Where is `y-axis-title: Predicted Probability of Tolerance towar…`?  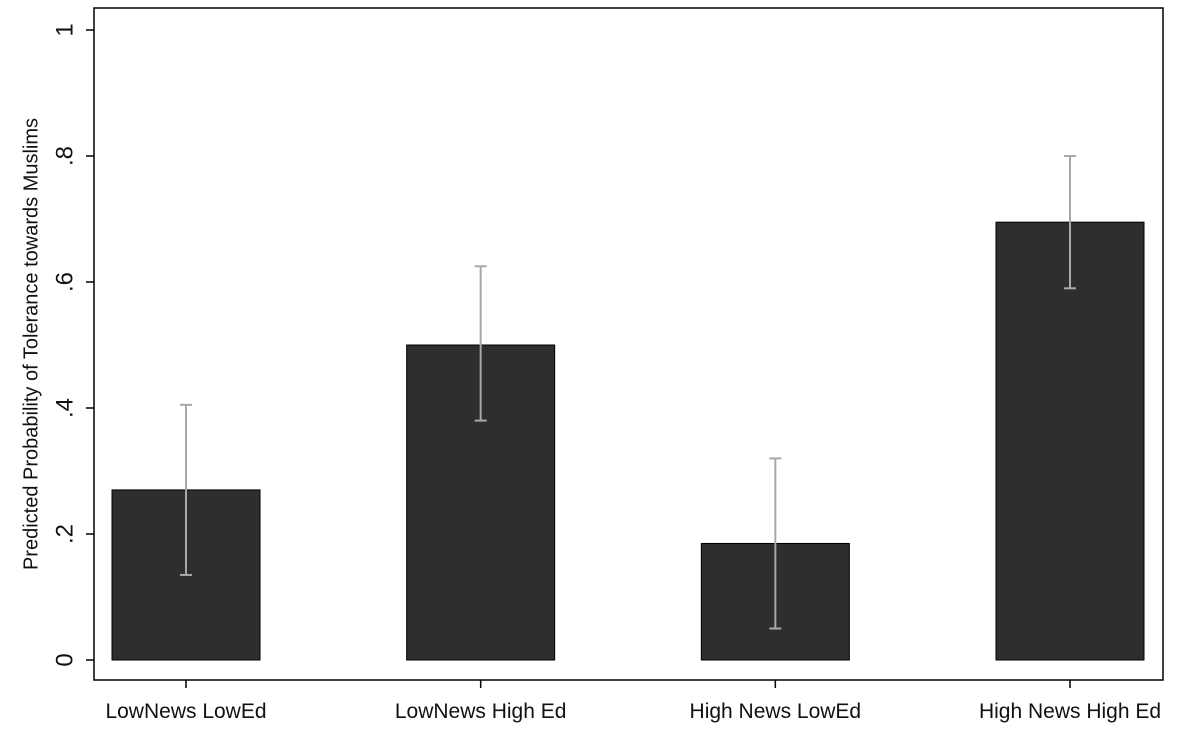 y-axis-title: Predicted Probability of Tolerance towar… is located at coordinates (31, 344).